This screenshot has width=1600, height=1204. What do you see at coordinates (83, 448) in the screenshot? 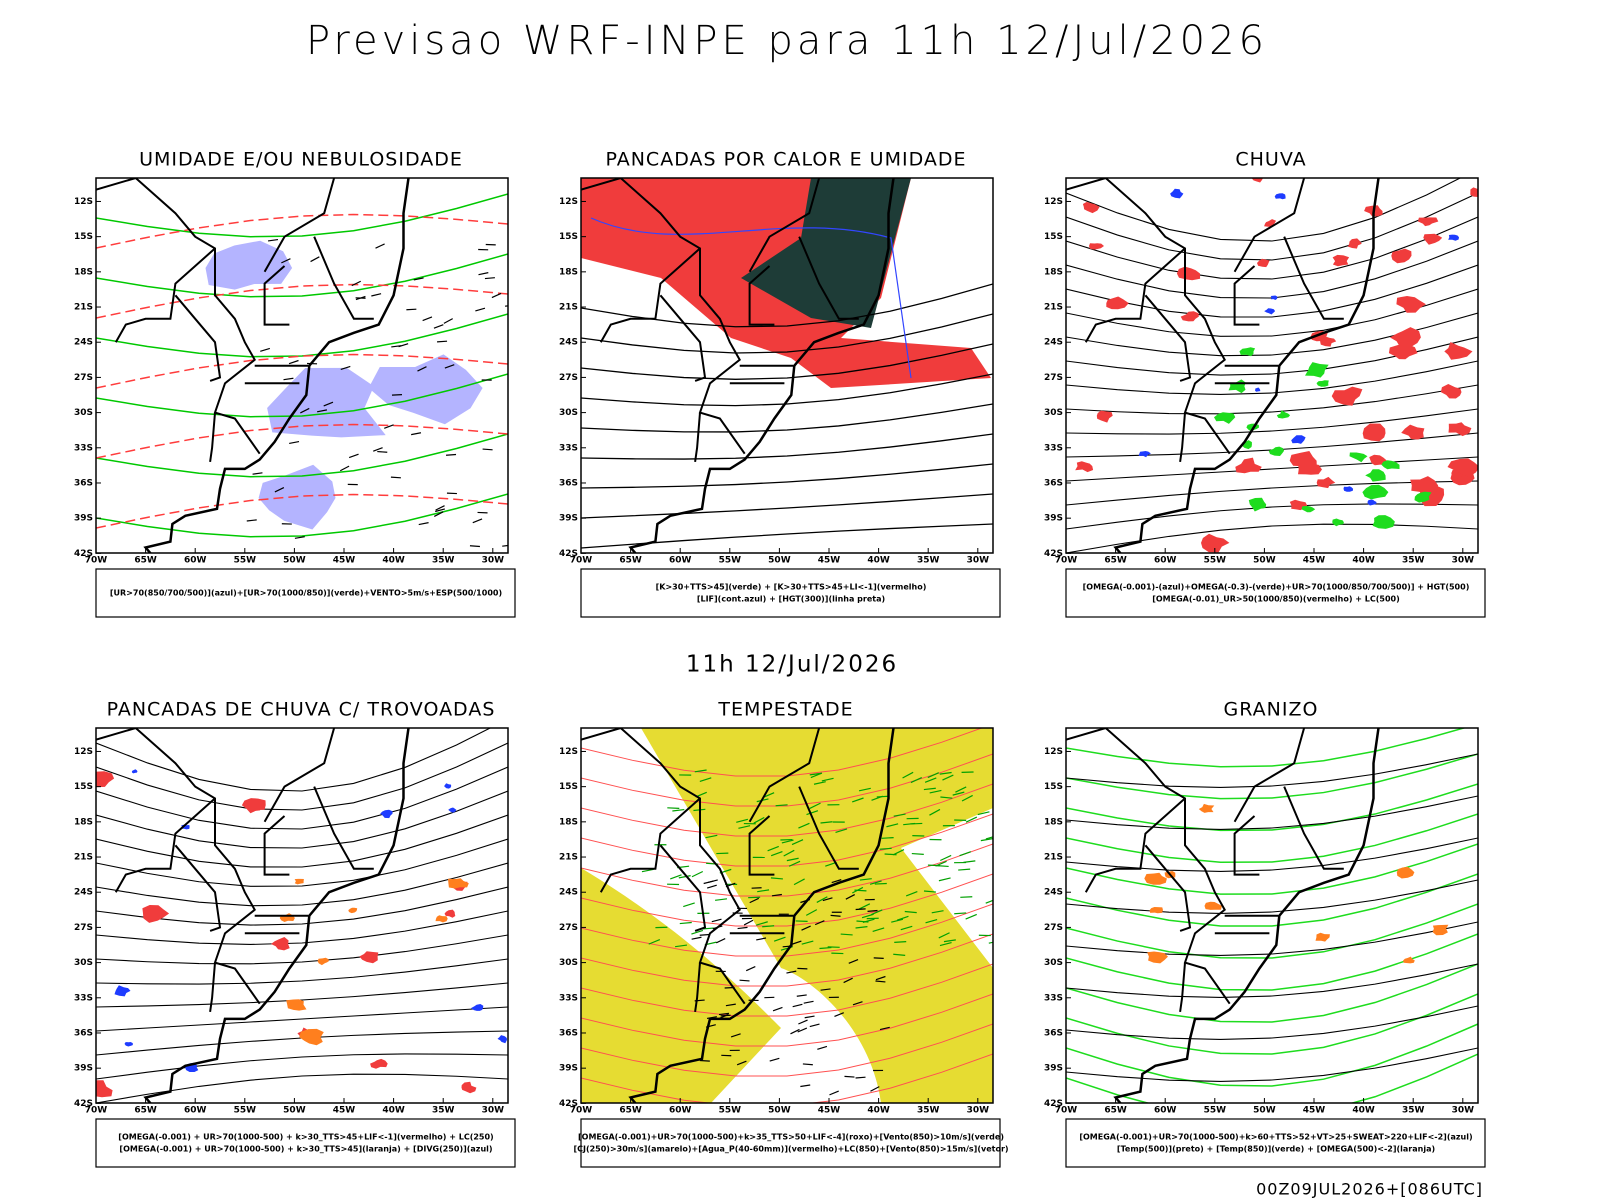
I see `lat-label: 33S` at bounding box center [83, 448].